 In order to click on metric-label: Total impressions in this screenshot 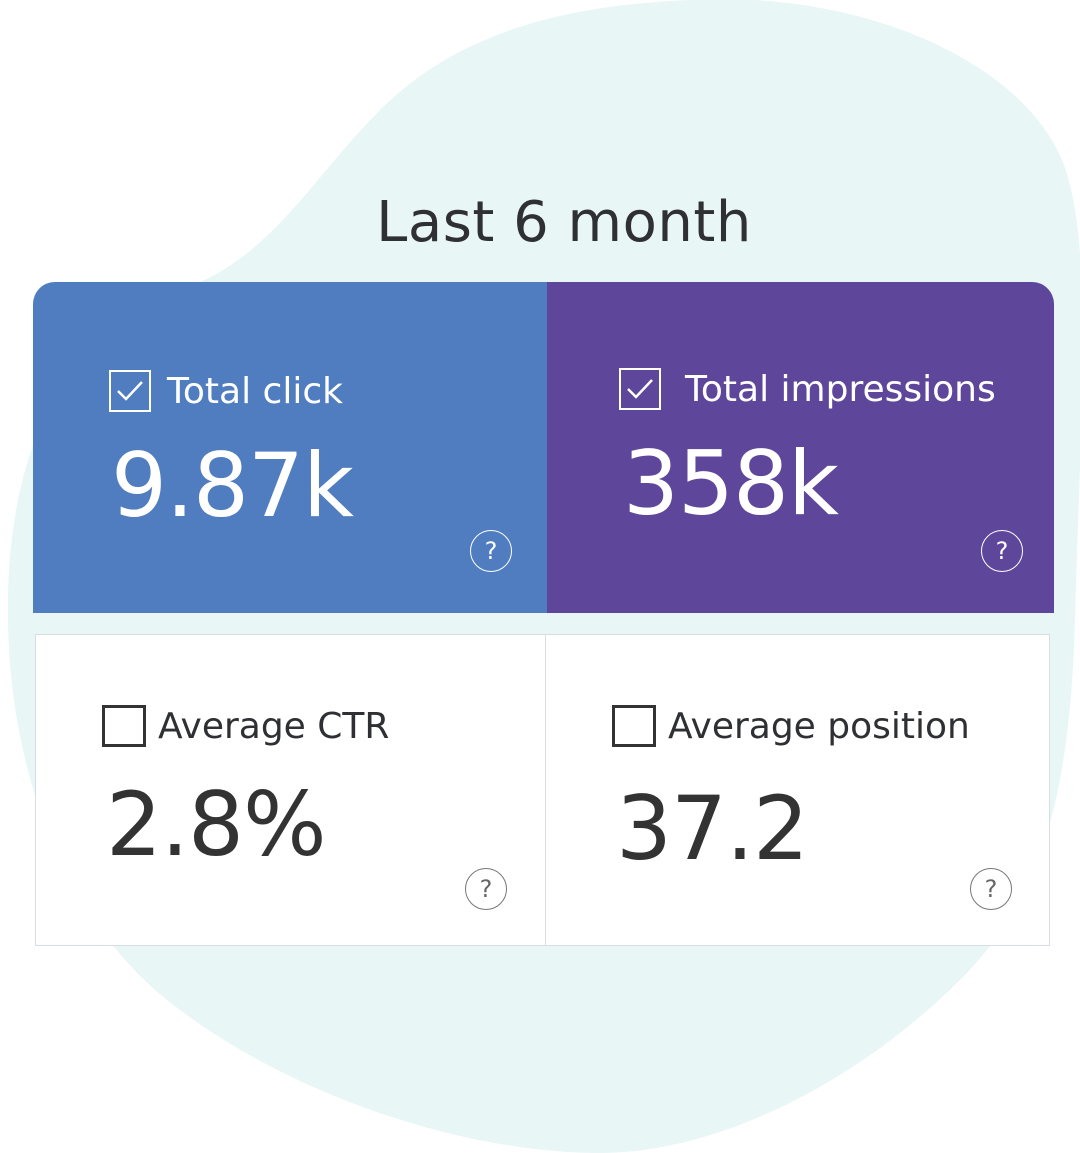, I will do `click(840, 389)`.